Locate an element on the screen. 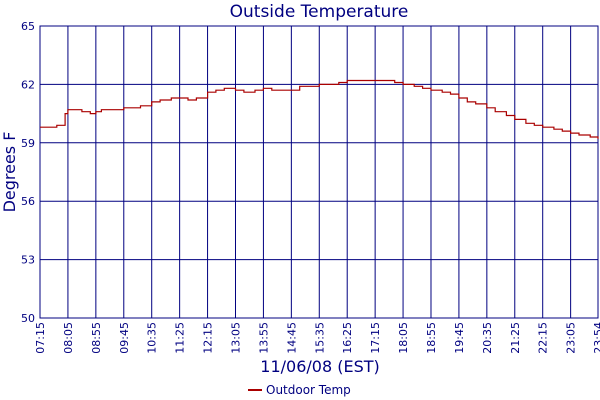  x-tick-label: 23:54 is located at coordinates (596, 338).